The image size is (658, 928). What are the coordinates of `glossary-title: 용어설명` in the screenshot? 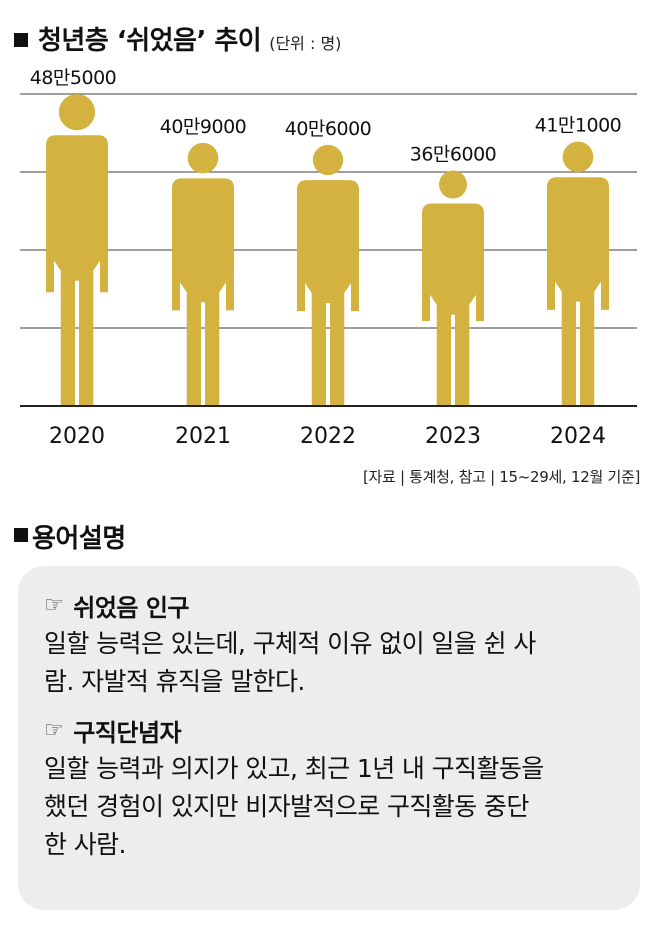 It's located at (79, 539).